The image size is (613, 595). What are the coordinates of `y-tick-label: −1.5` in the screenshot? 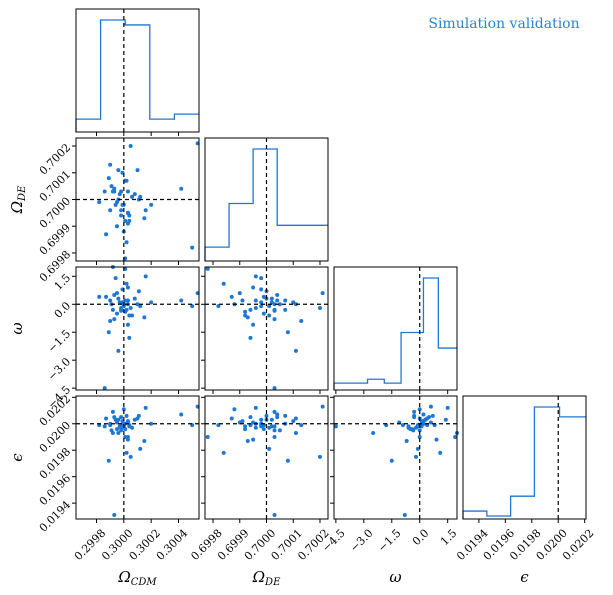 It's located at (59, 341).